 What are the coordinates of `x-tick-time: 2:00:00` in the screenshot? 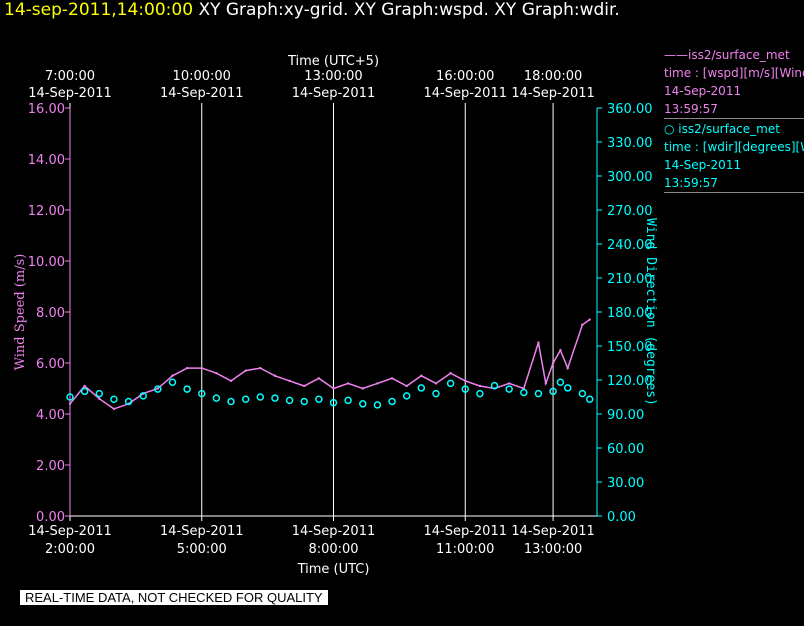 It's located at (70, 549).